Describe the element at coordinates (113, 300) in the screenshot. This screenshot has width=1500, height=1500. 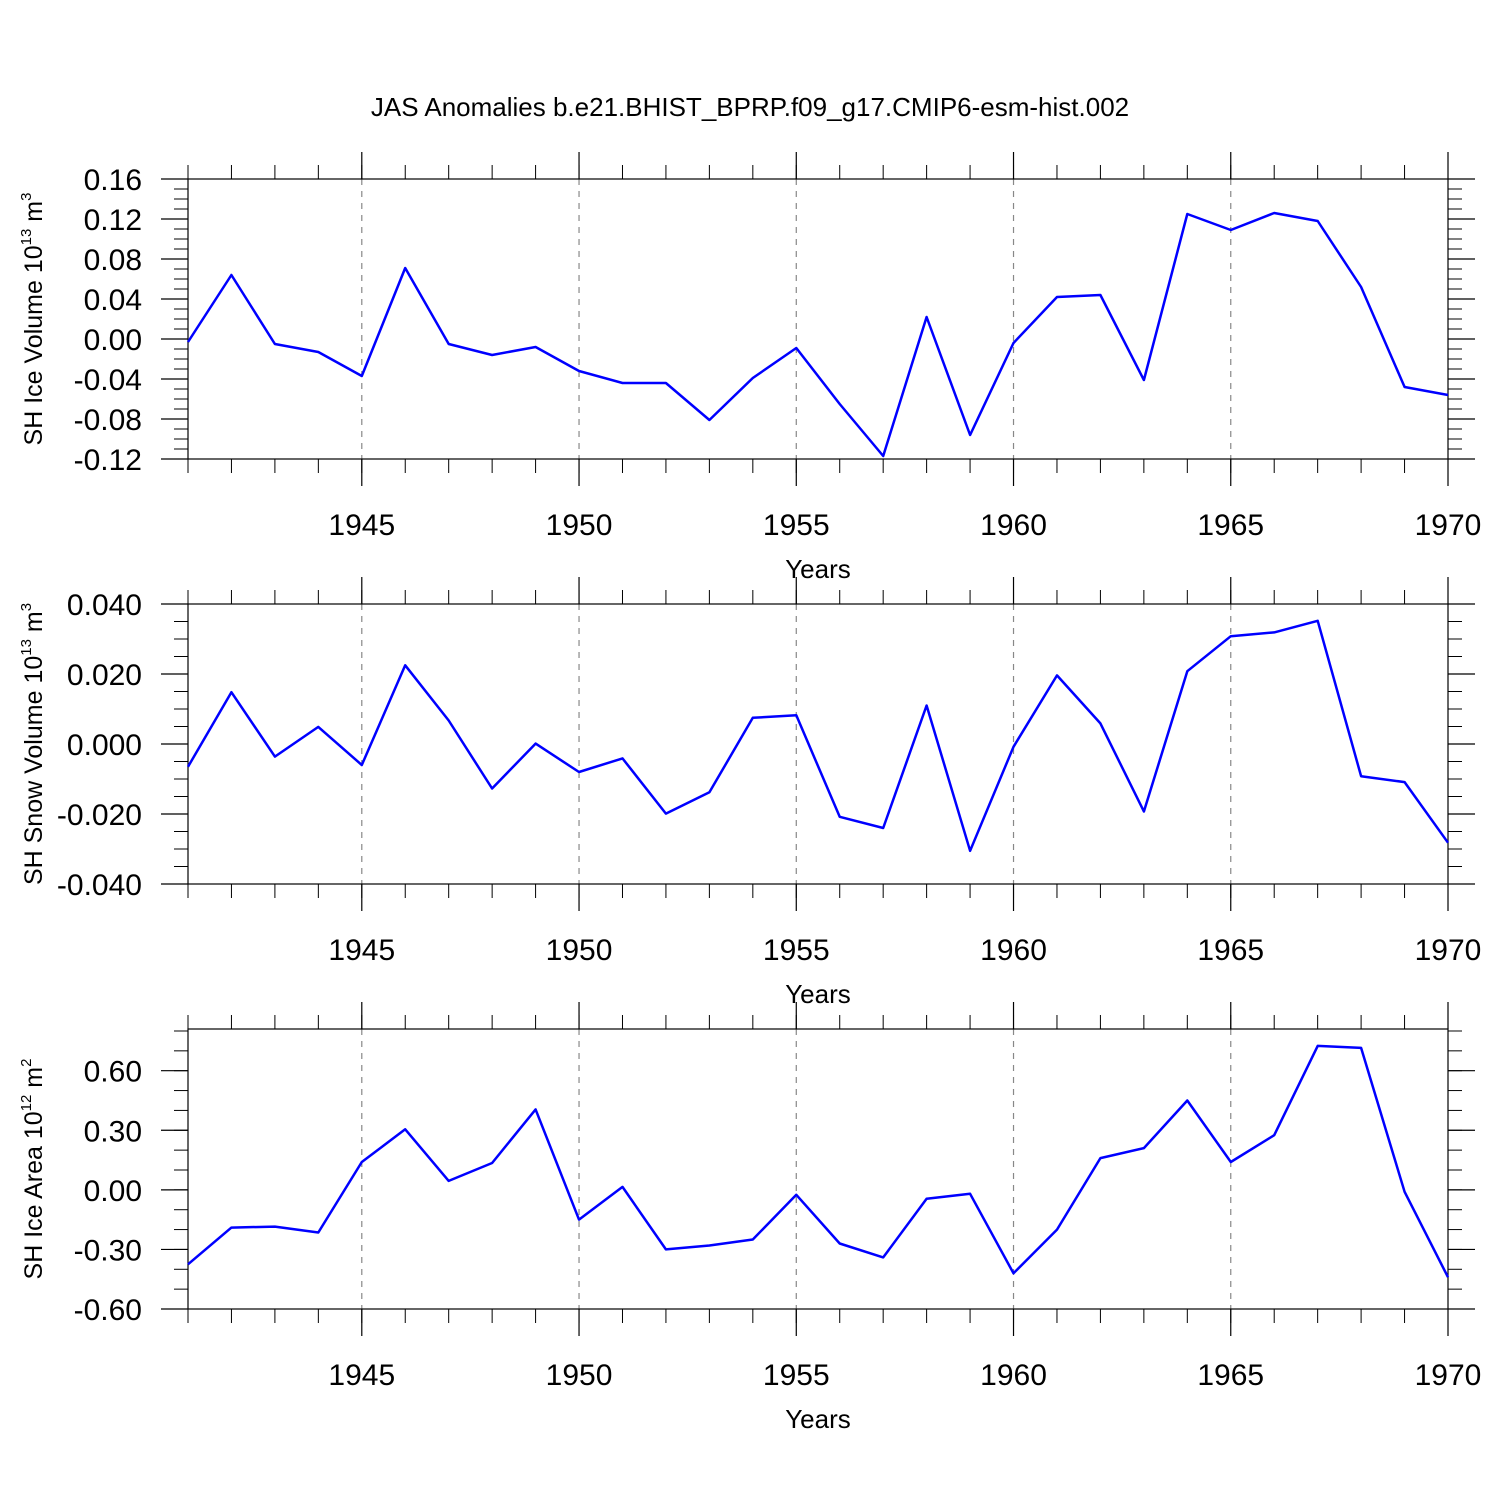
I see `y-tick-label: 0.04` at that location.